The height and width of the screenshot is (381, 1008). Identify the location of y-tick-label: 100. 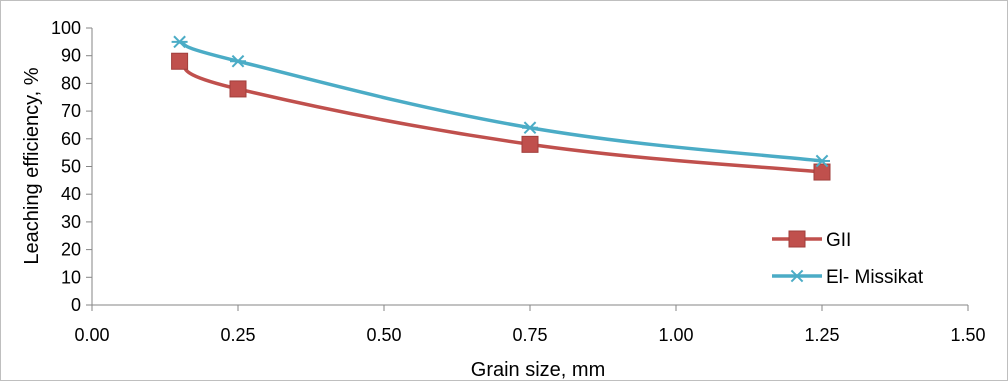
(66, 28).